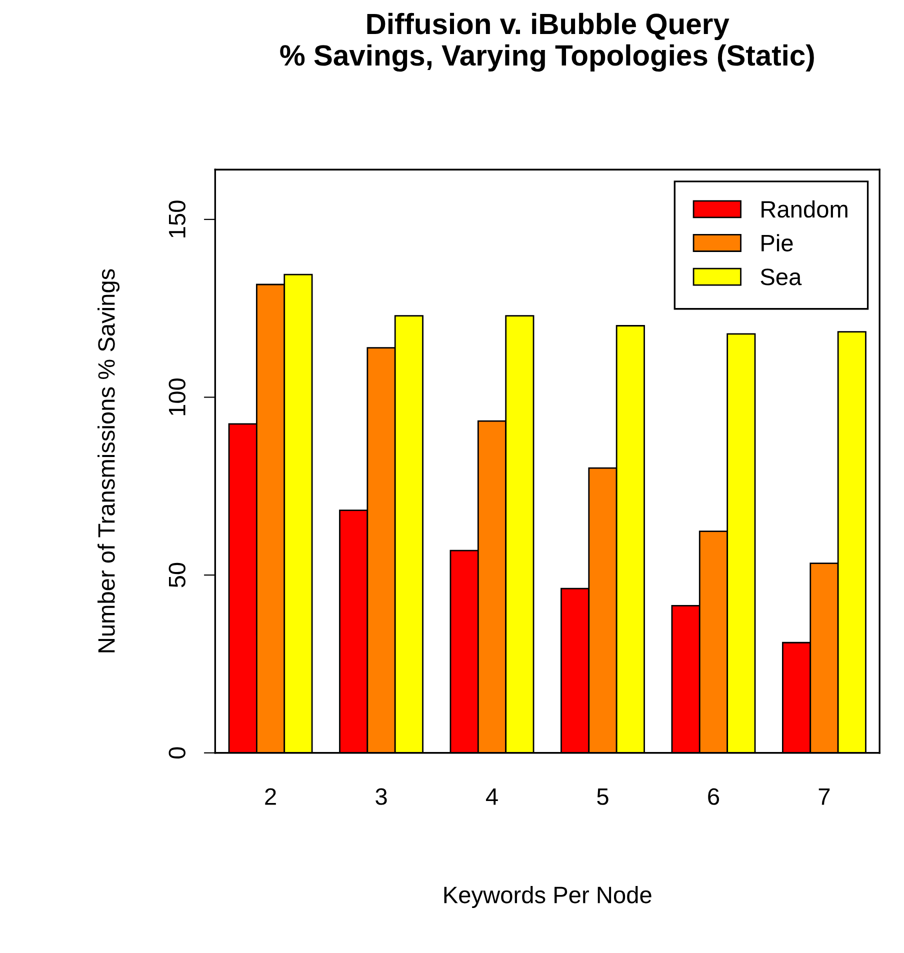  What do you see at coordinates (781, 277) in the screenshot?
I see `legend-label: Sea` at bounding box center [781, 277].